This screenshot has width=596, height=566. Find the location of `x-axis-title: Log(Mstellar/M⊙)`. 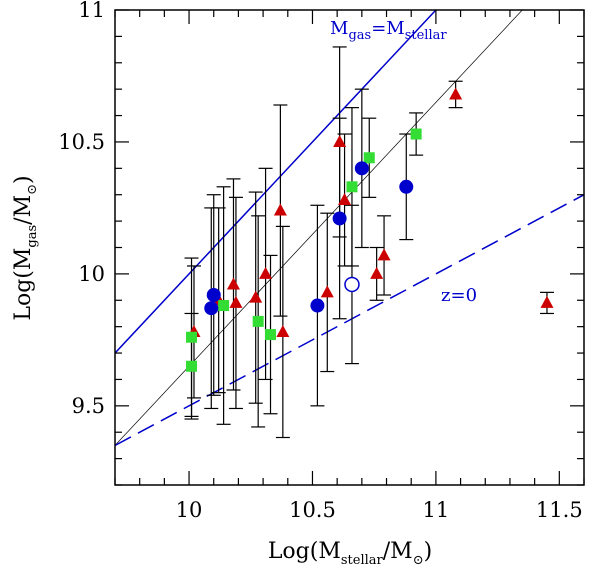

x-axis-title: Log(Mstellar/M⊙) is located at coordinates (350, 552).